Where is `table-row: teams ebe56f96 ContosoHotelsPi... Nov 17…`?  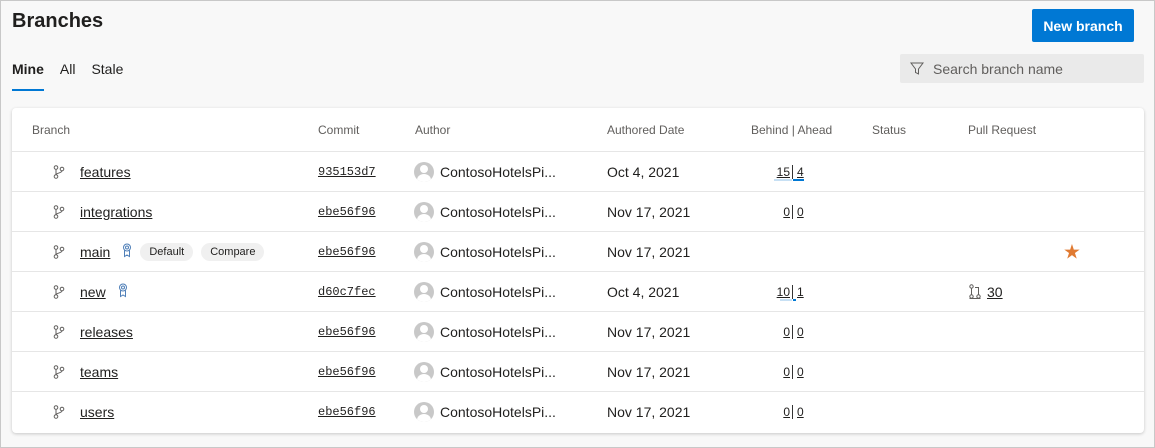 table-row: teams ebe56f96 ContosoHotelsPi... Nov 17… is located at coordinates (578, 372).